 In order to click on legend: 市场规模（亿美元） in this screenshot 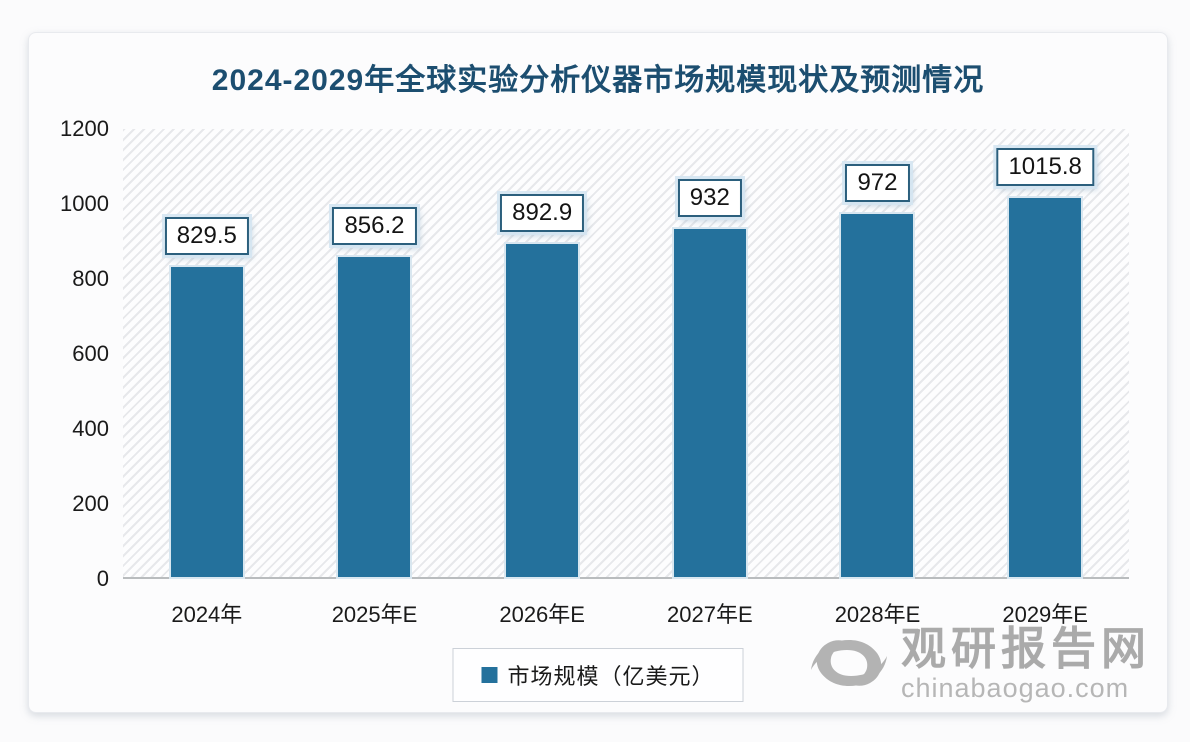, I will do `click(598, 675)`.